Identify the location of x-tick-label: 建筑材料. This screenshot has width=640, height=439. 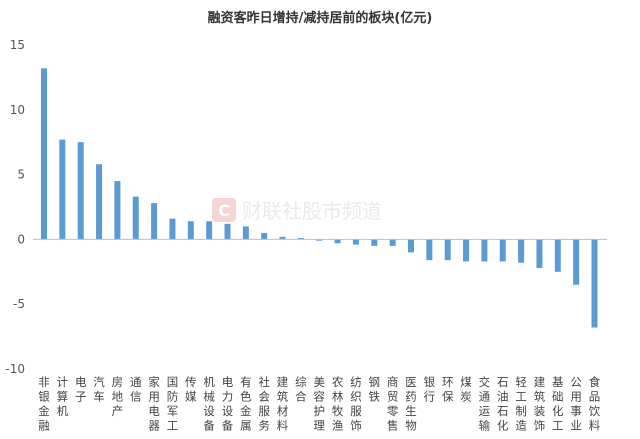
(283, 404).